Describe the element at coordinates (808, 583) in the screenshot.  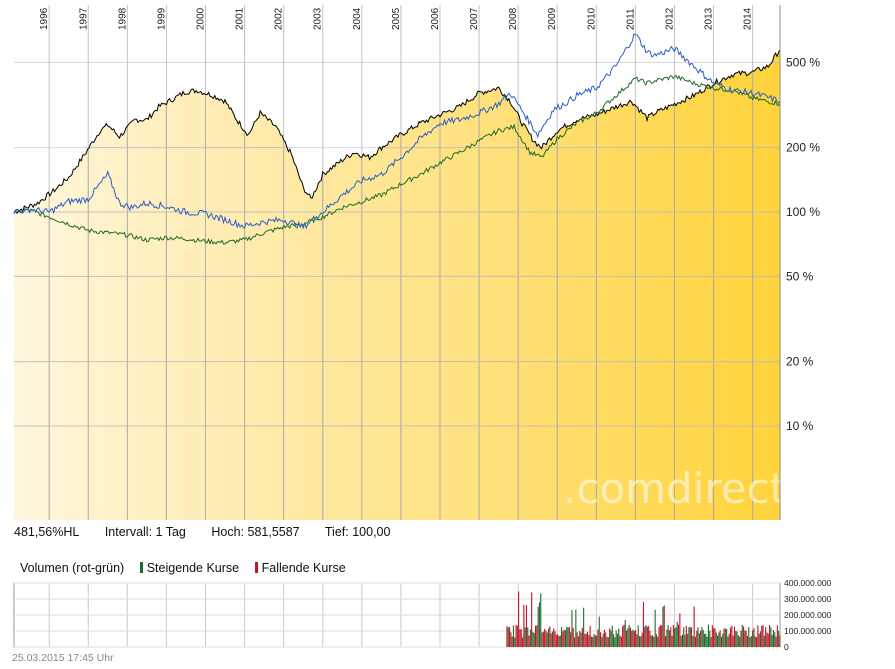
I see `vol-tick-label: 400.000.000` at that location.